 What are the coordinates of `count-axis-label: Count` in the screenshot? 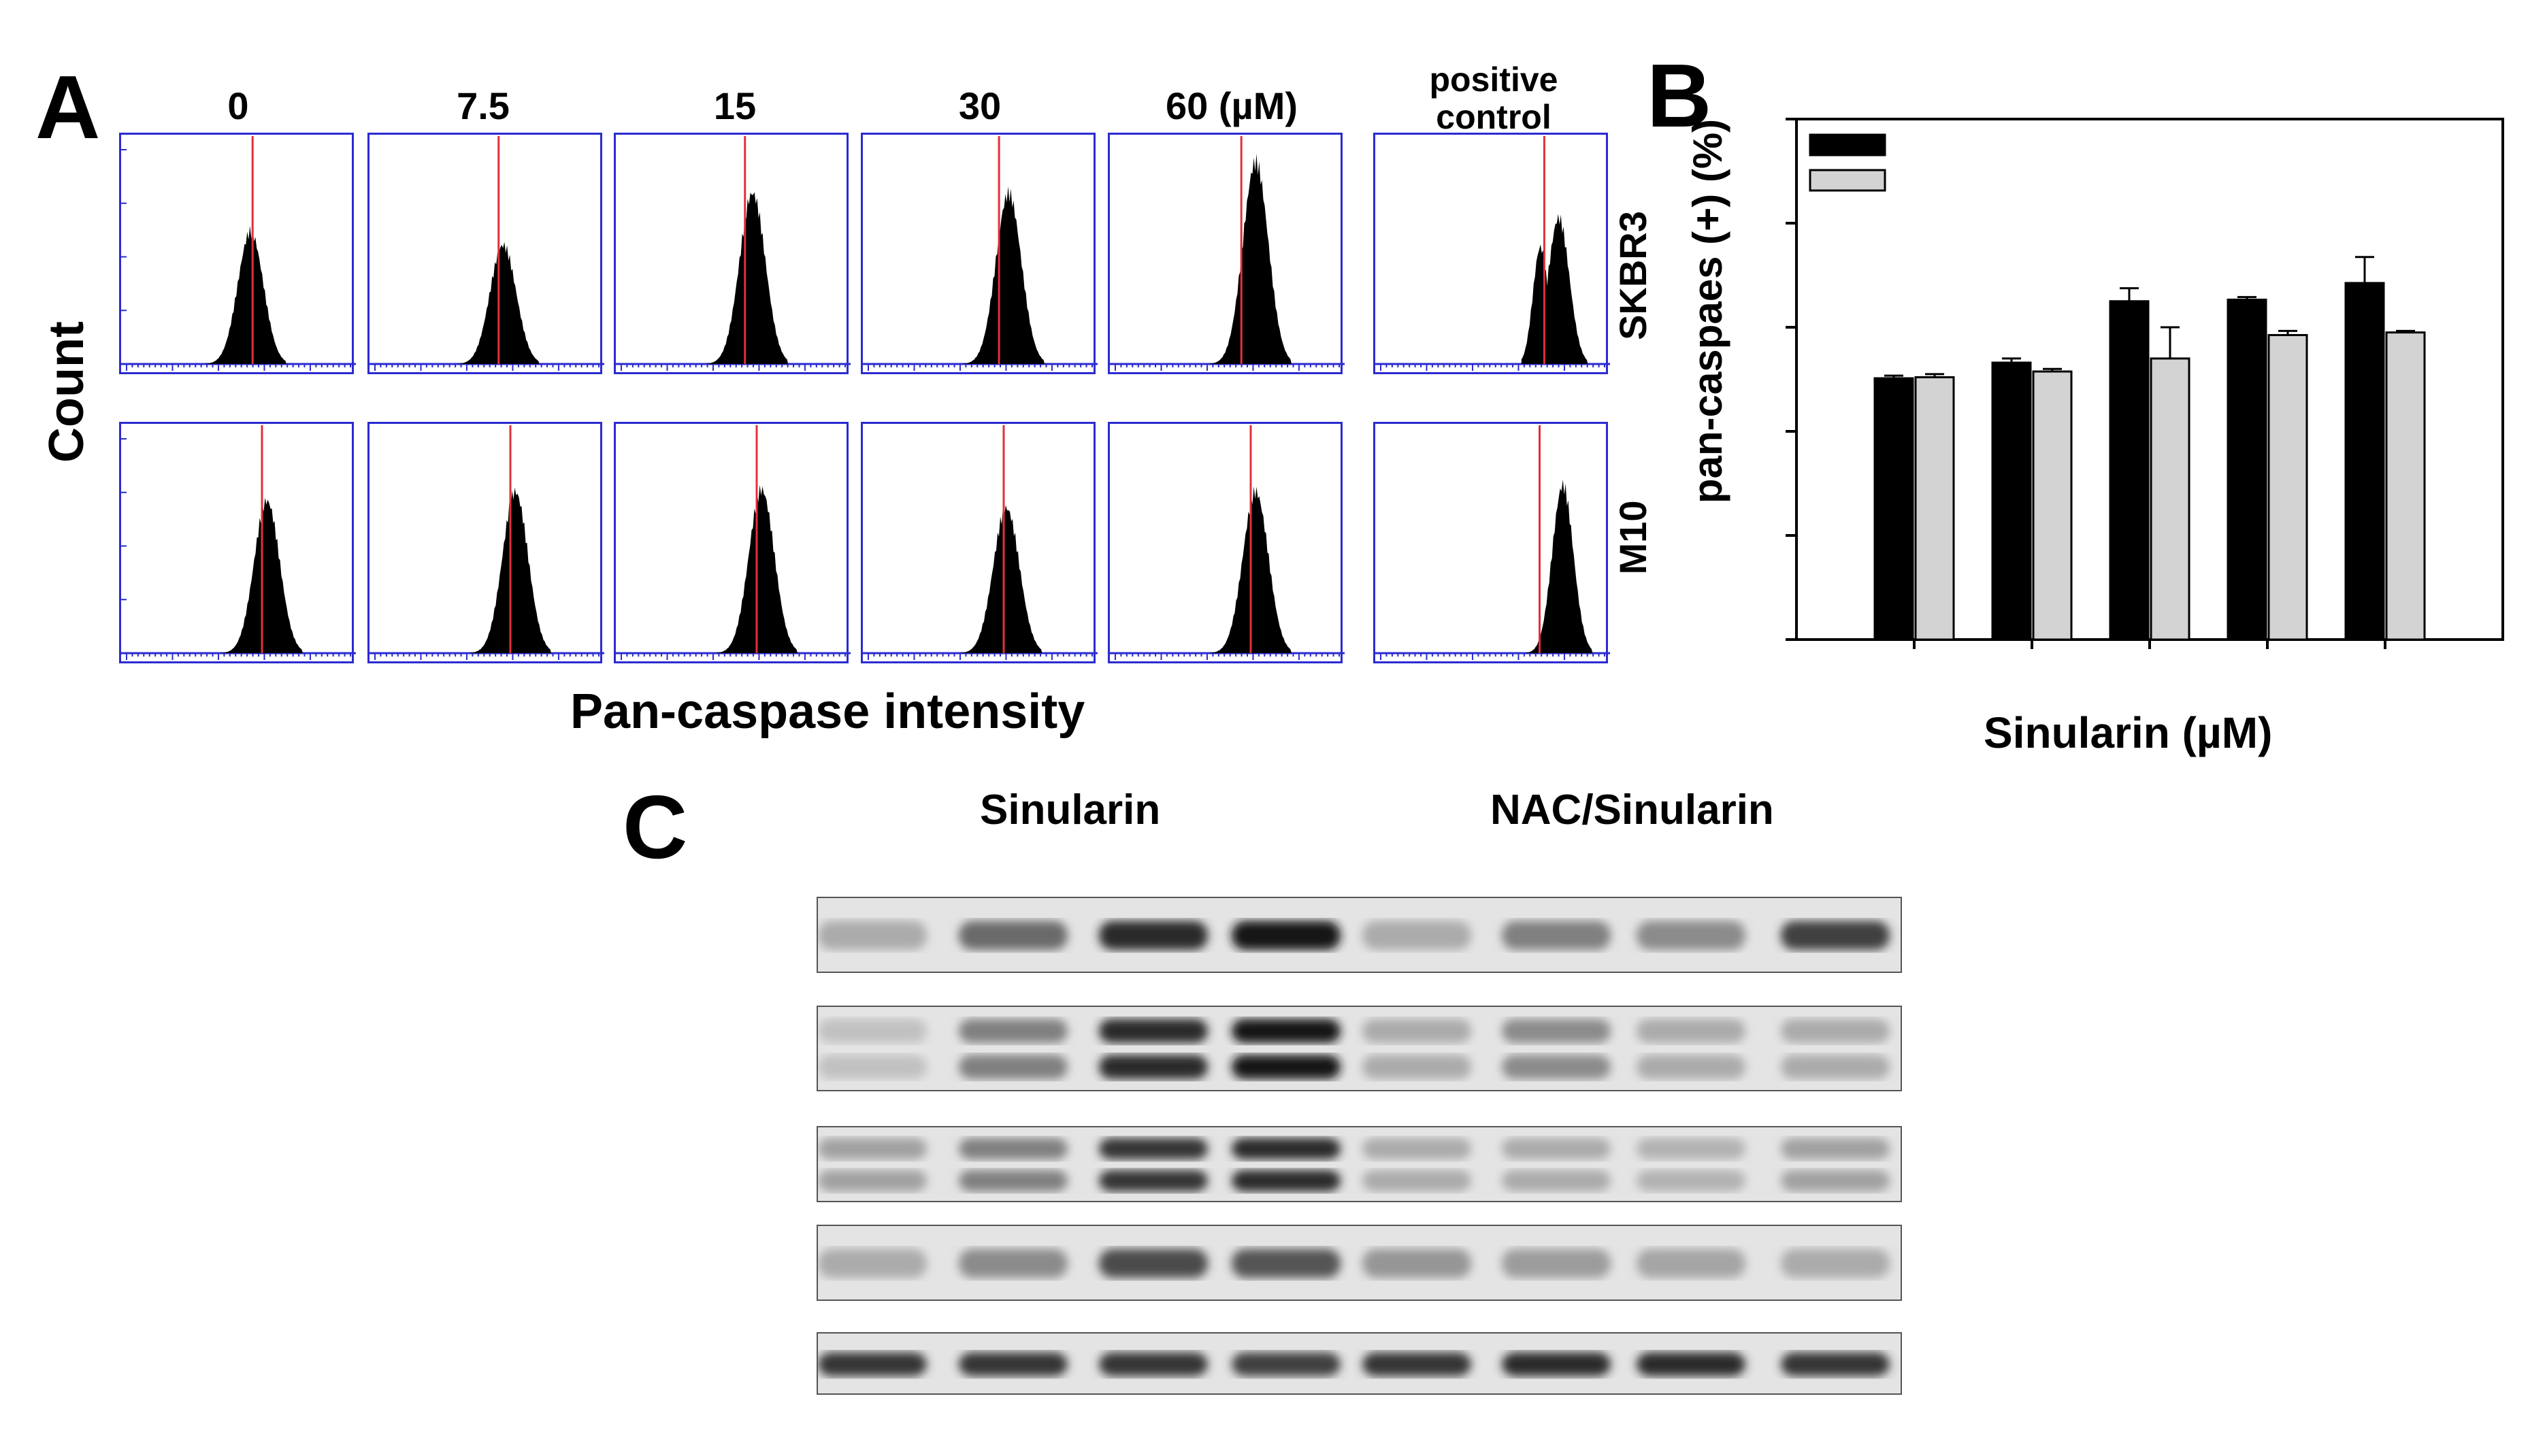 It's located at (67, 392).